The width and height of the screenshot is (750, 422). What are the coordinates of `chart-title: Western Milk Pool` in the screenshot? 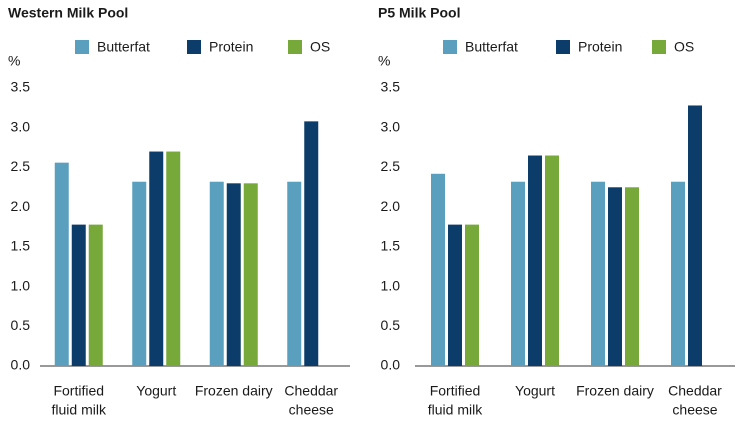 It's located at (68, 13).